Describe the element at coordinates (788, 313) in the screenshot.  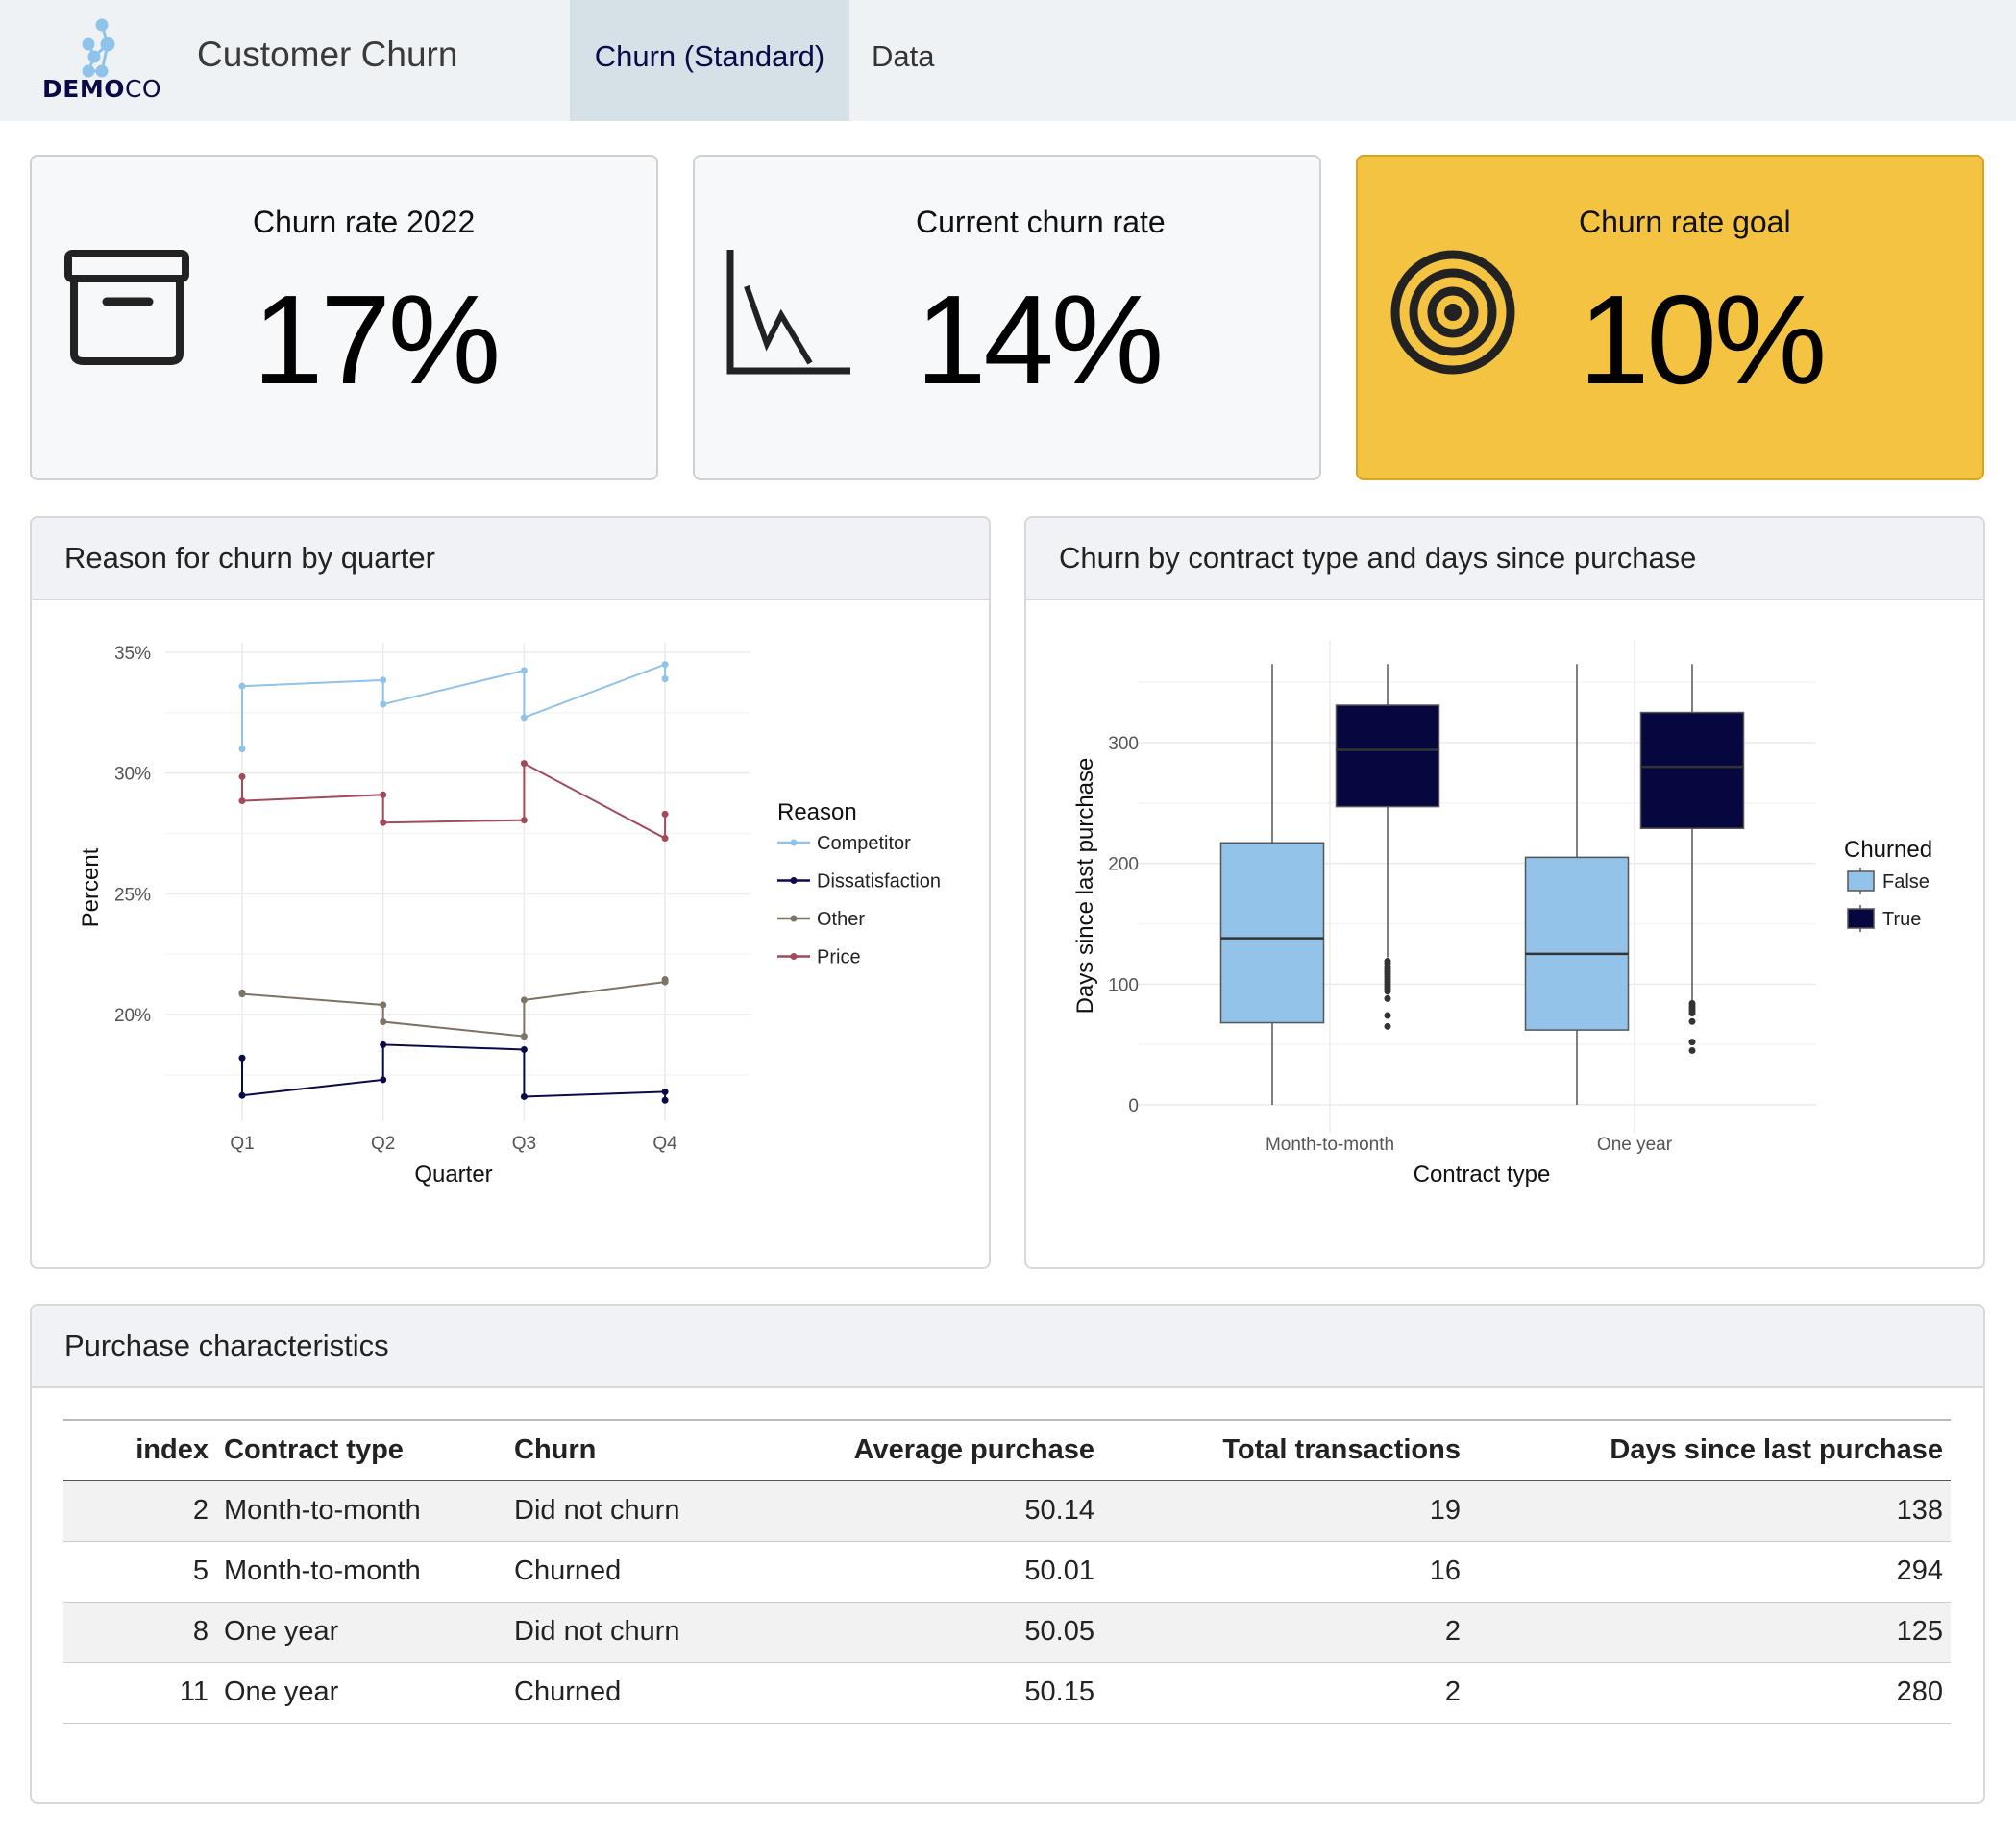
I see `chart-line-down-icon` at that location.